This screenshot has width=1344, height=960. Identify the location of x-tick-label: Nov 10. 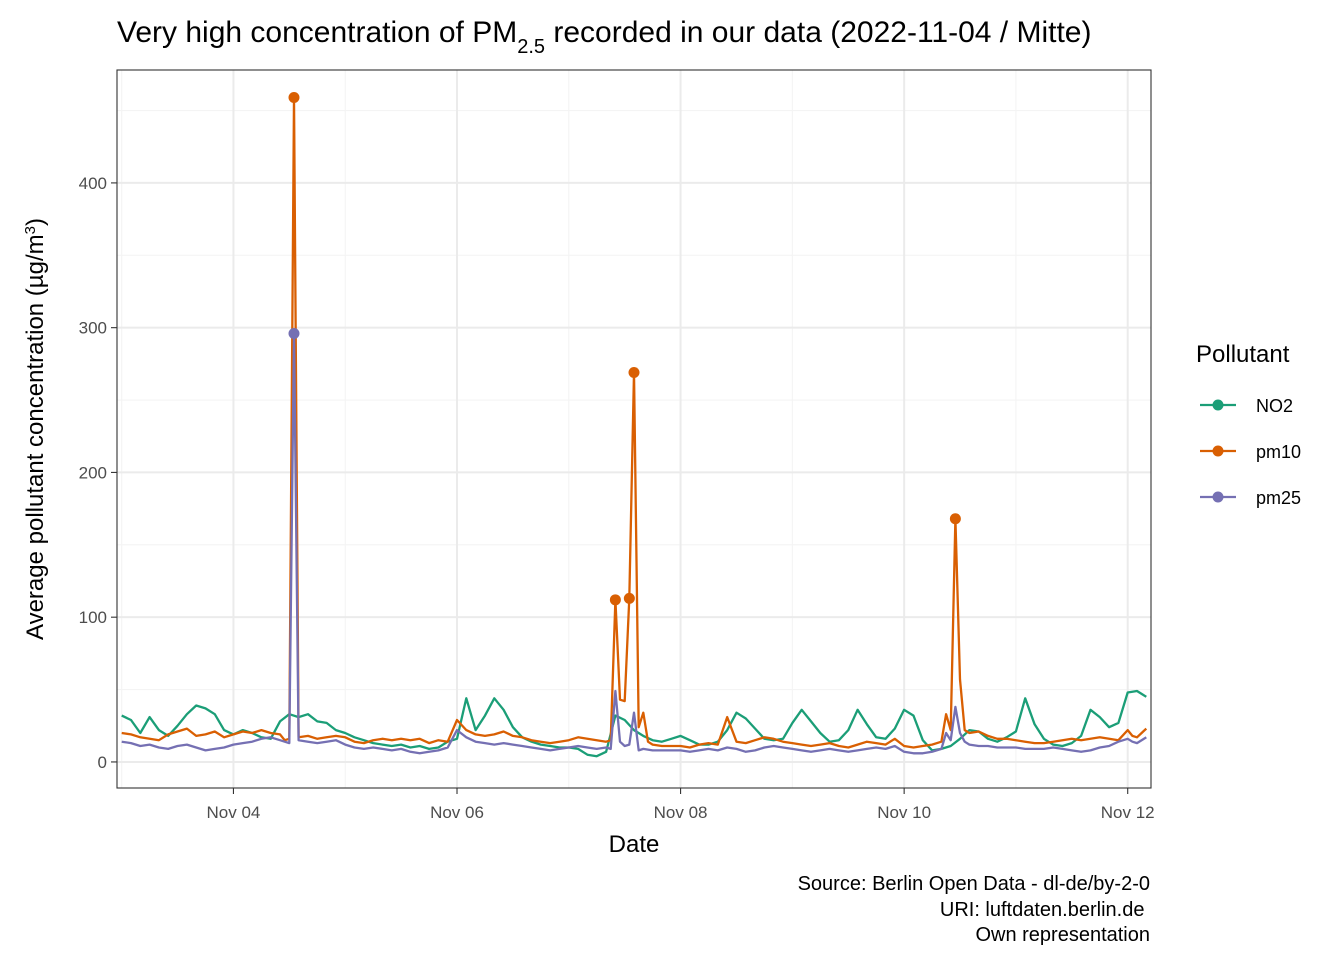
(904, 812).